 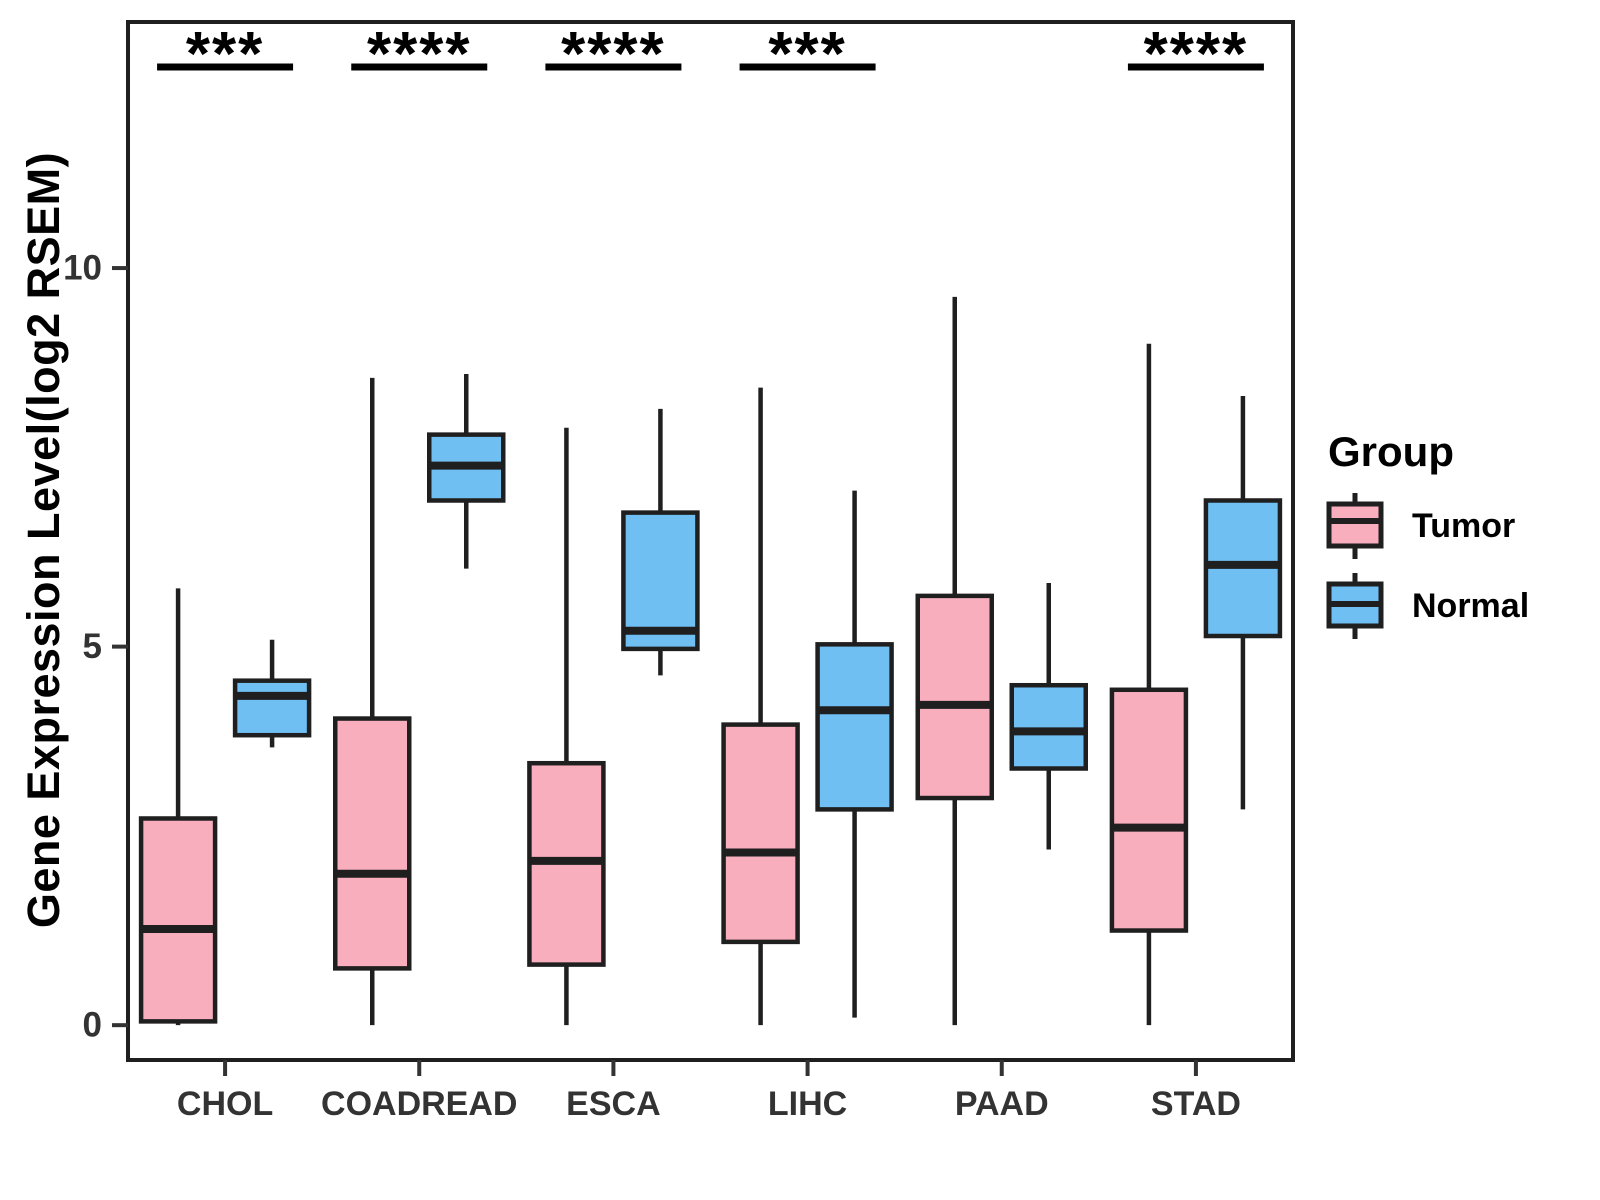 I want to click on y-axis-title: Gene Expression Level(log2 RSEM), so click(x=43, y=540).